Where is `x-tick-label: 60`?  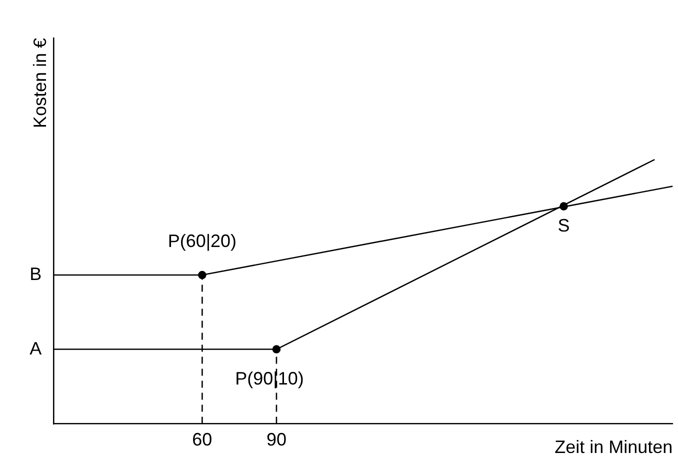 x-tick-label: 60 is located at coordinates (202, 440).